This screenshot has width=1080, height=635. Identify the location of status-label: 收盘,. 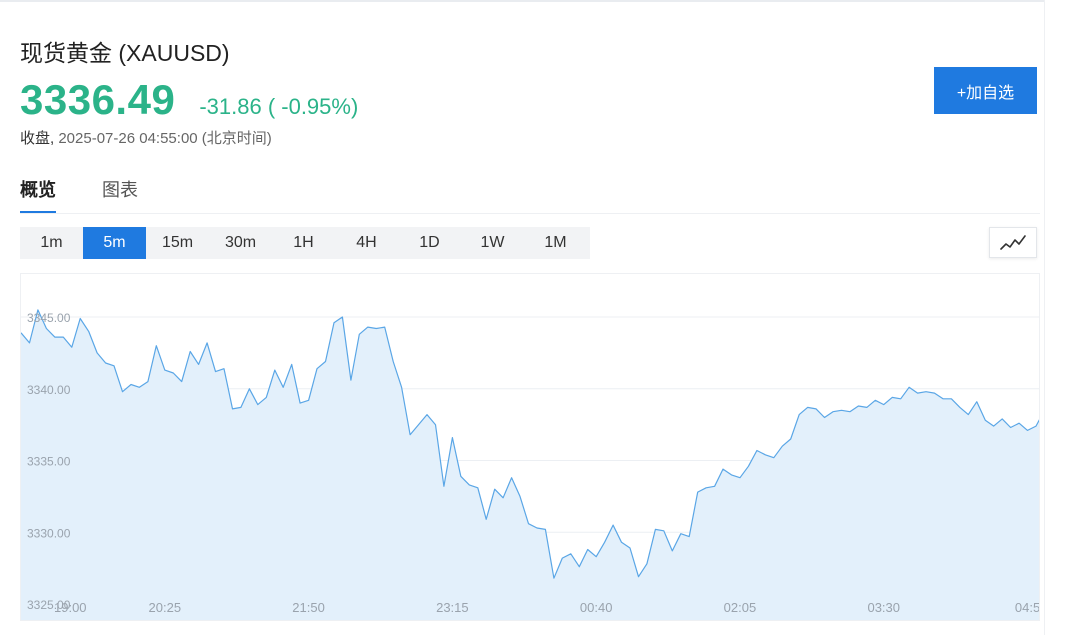
(37, 138).